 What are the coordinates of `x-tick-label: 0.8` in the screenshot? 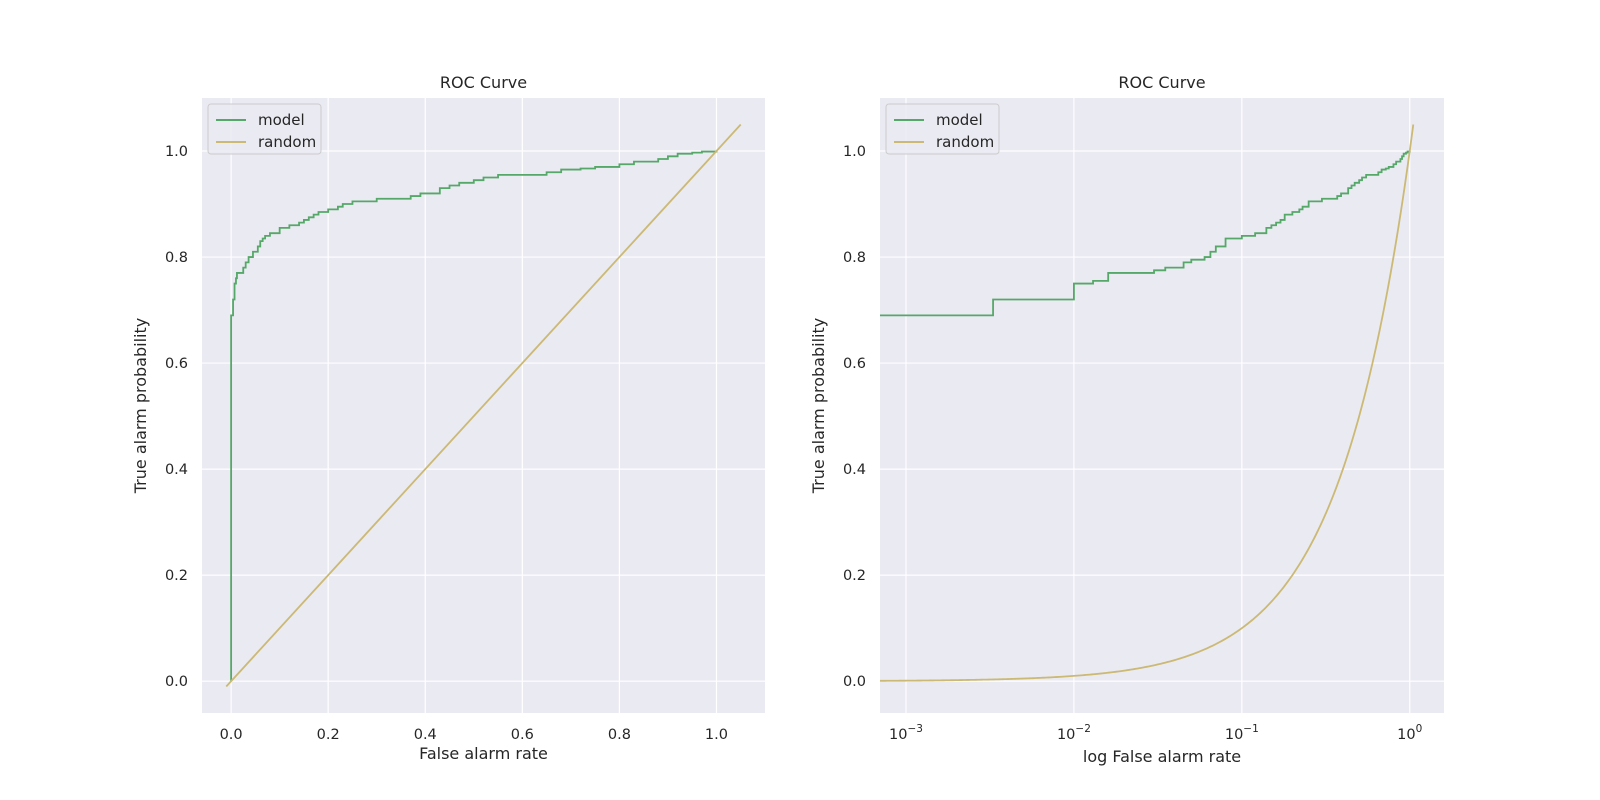 It's located at (619, 735).